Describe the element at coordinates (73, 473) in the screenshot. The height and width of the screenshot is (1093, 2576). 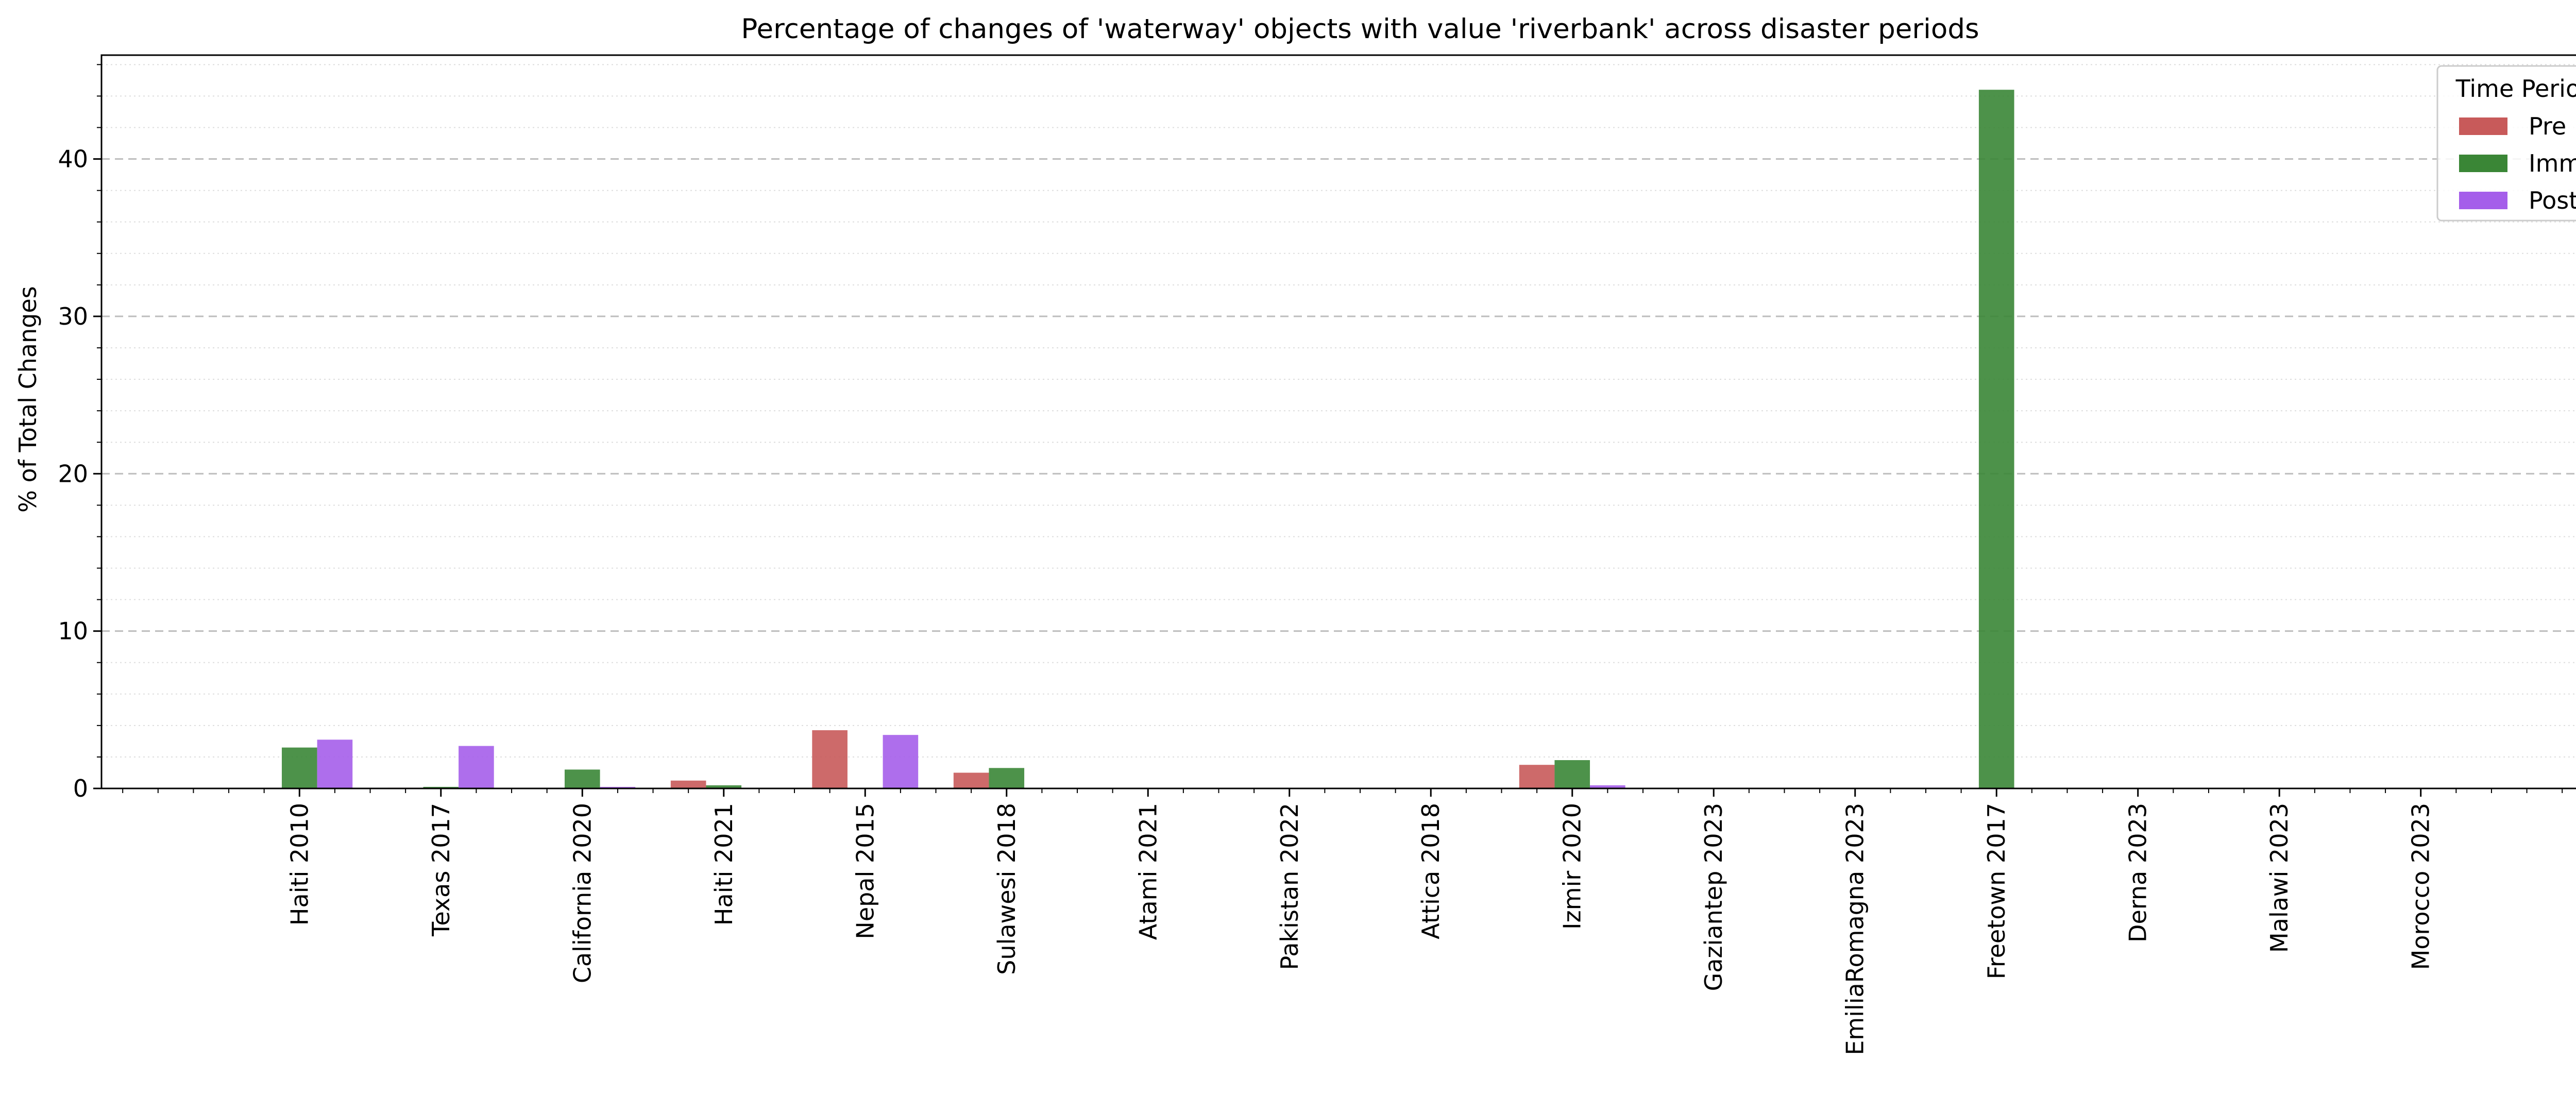
I see `y-tick-label: 20` at that location.